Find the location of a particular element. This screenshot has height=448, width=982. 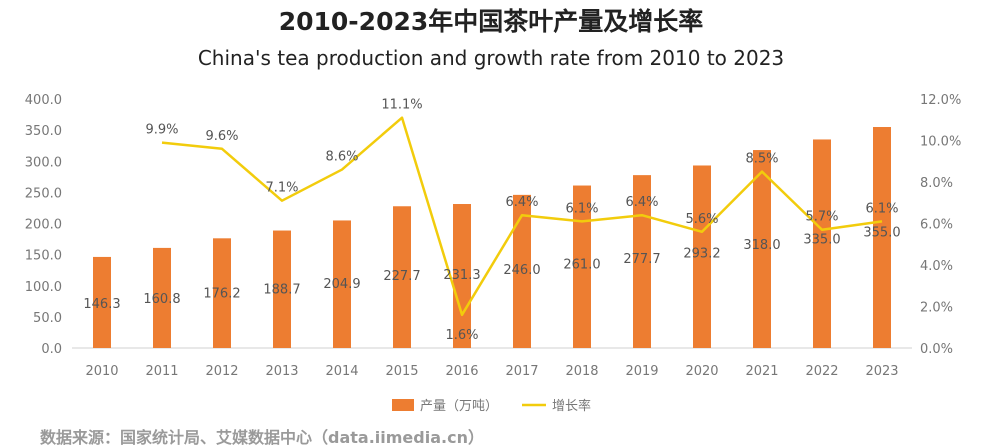

x-tick-label: 2014 is located at coordinates (341, 371).